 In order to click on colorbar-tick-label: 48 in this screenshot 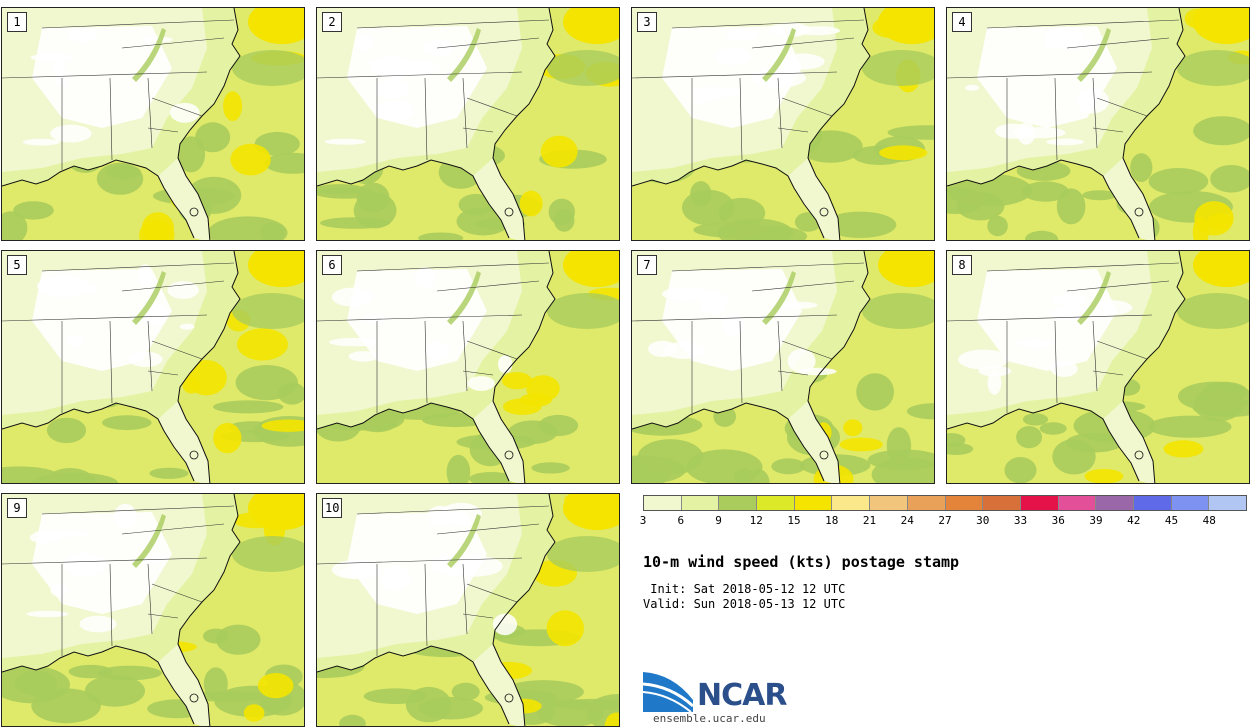, I will do `click(1209, 520)`.